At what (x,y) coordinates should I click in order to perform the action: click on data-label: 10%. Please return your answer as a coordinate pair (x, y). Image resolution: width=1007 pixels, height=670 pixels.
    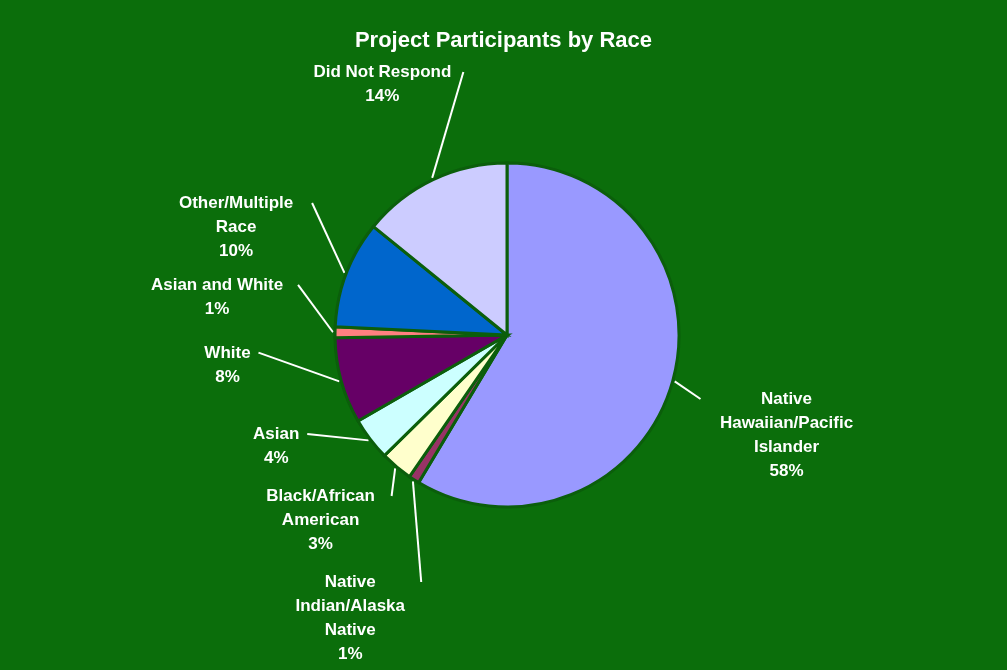
    Looking at the image, I should click on (236, 250).